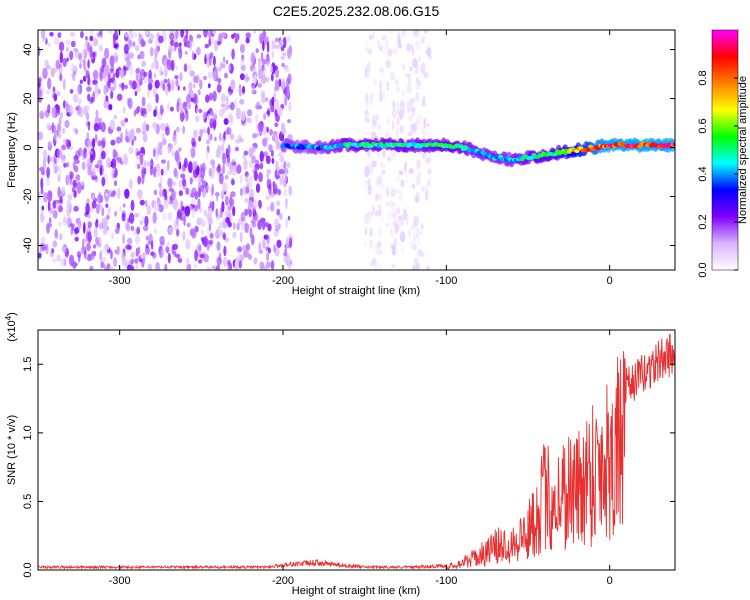 The width and height of the screenshot is (750, 600). What do you see at coordinates (610, 281) in the screenshot?
I see `x-tick-label: 0` at bounding box center [610, 281].